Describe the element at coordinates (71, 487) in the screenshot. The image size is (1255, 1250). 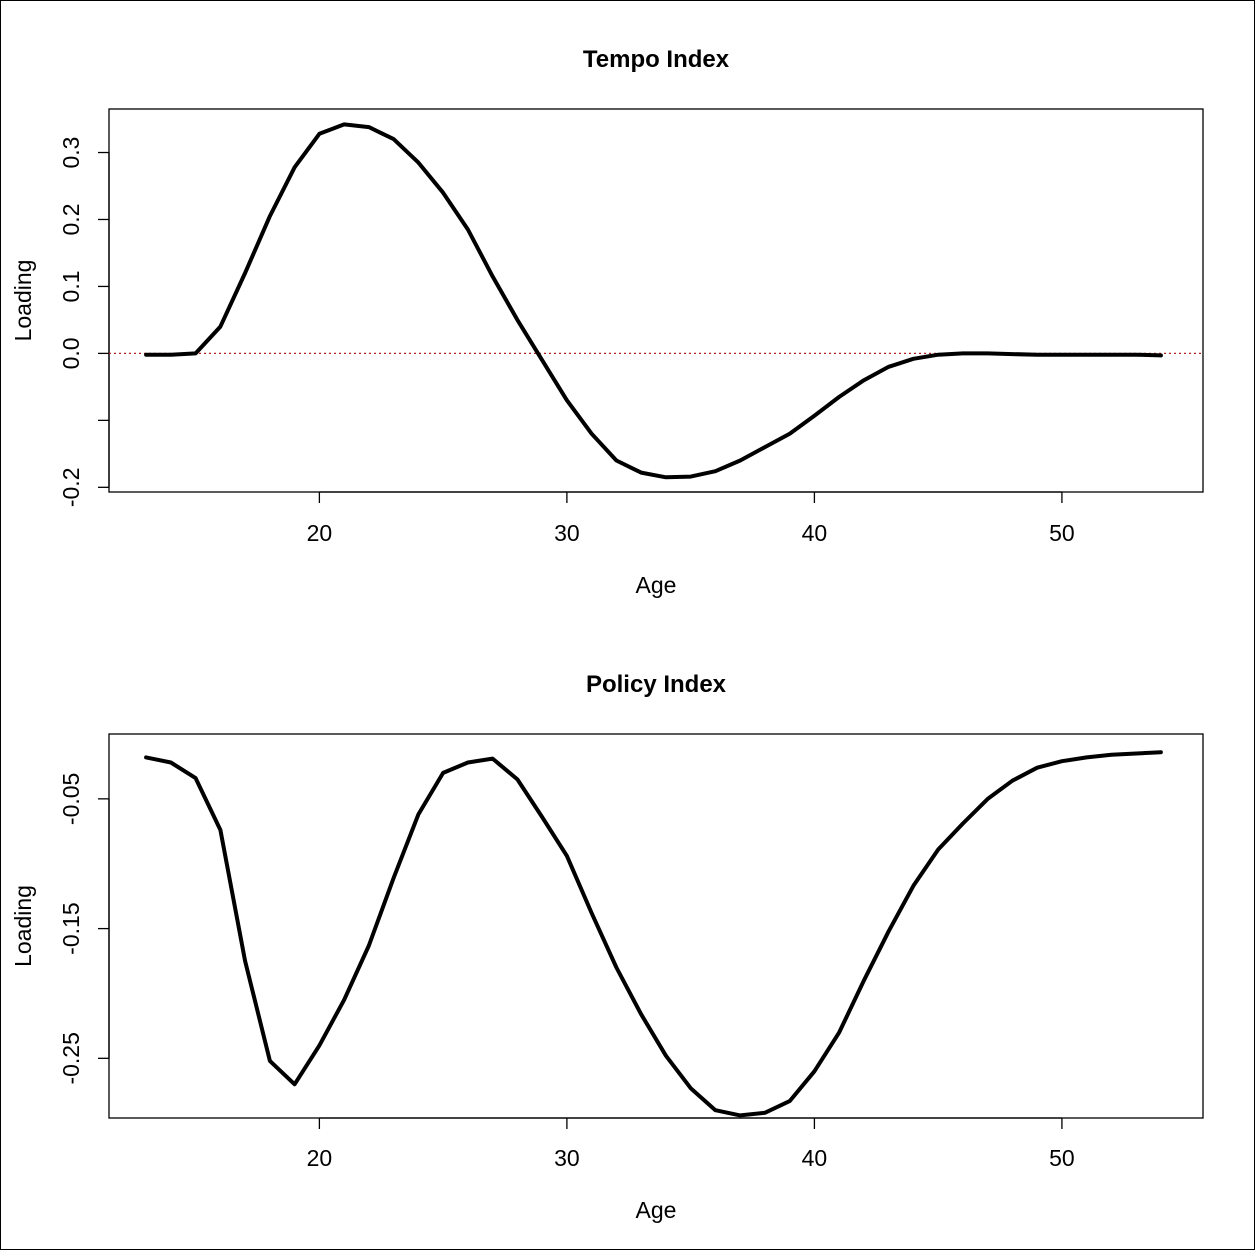
I see `y-tick-label: -0.2` at that location.